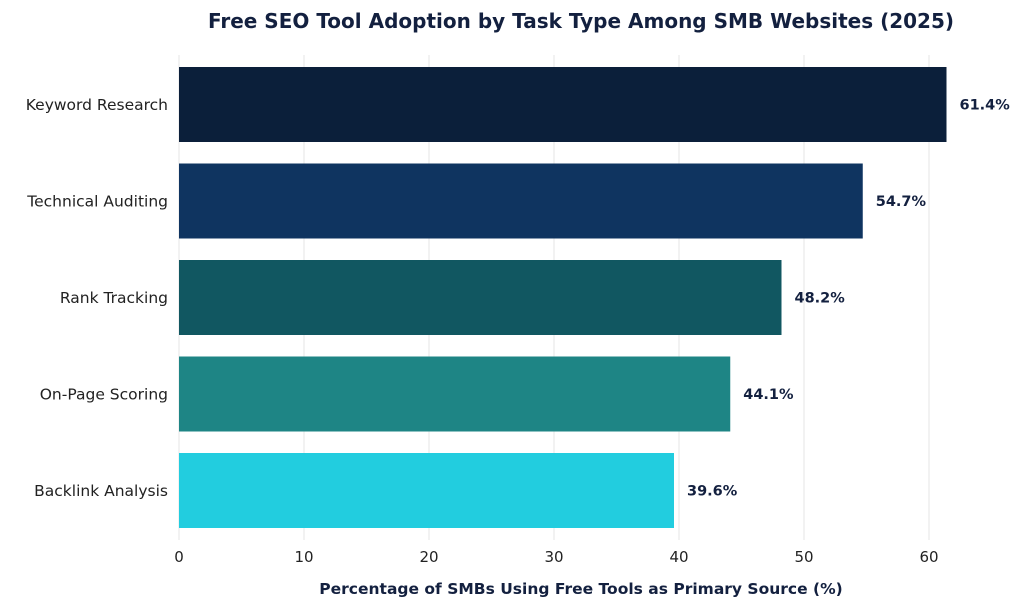 The width and height of the screenshot is (1024, 611). I want to click on y-tick-label: Technical Auditing, so click(97, 202).